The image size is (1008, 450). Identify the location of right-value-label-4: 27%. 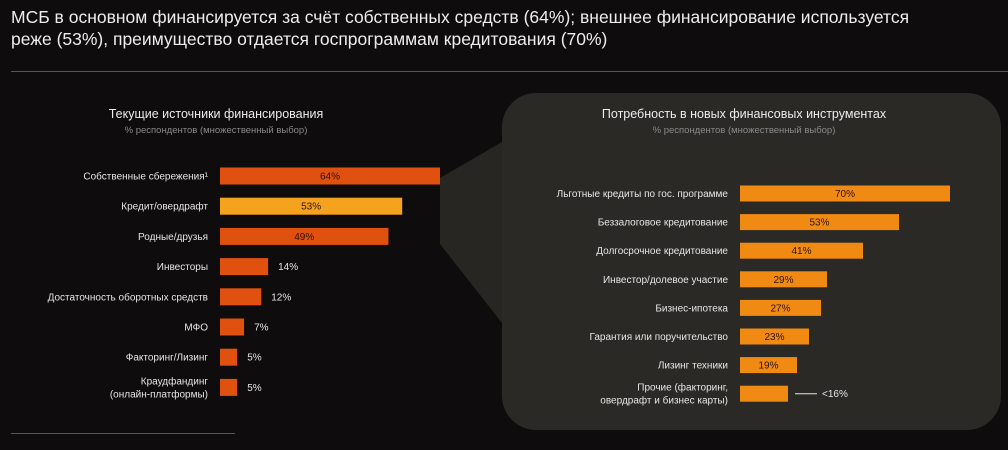
(780, 308).